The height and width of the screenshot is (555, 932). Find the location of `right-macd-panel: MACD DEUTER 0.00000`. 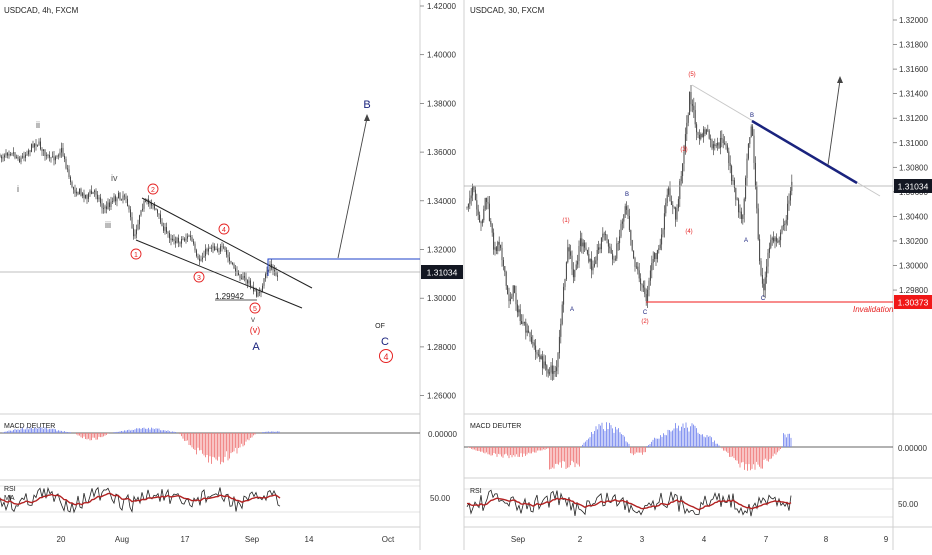

right-macd-panel: MACD DEUTER 0.00000 is located at coordinates (695, 446).